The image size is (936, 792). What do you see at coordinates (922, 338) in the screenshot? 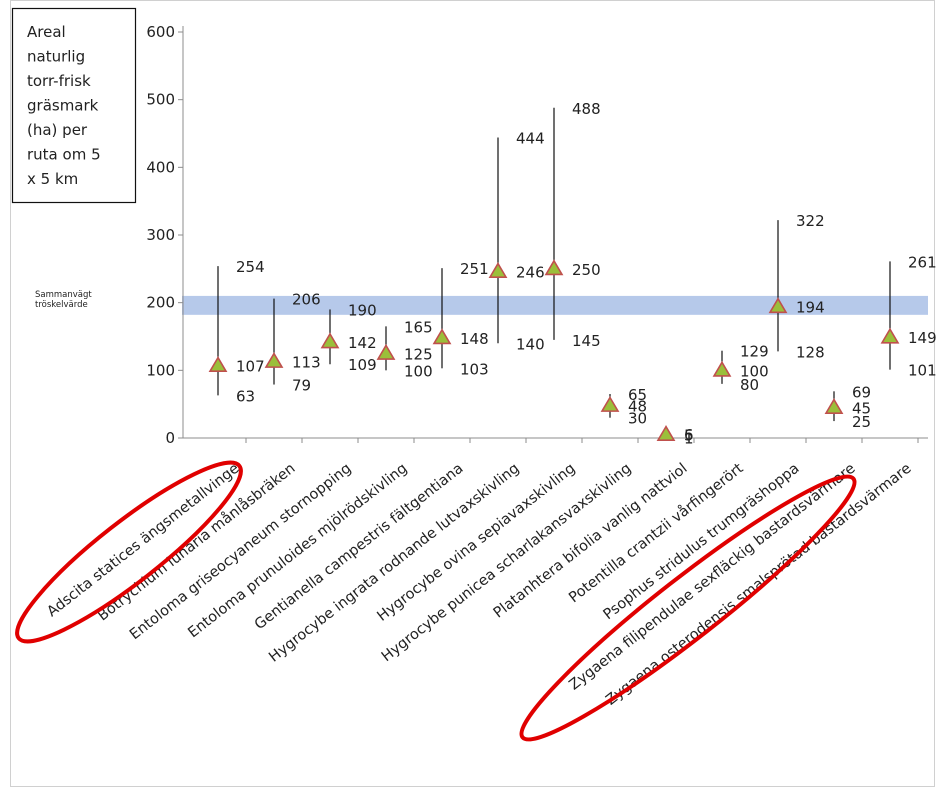
I see `value-label: 149` at bounding box center [922, 338].